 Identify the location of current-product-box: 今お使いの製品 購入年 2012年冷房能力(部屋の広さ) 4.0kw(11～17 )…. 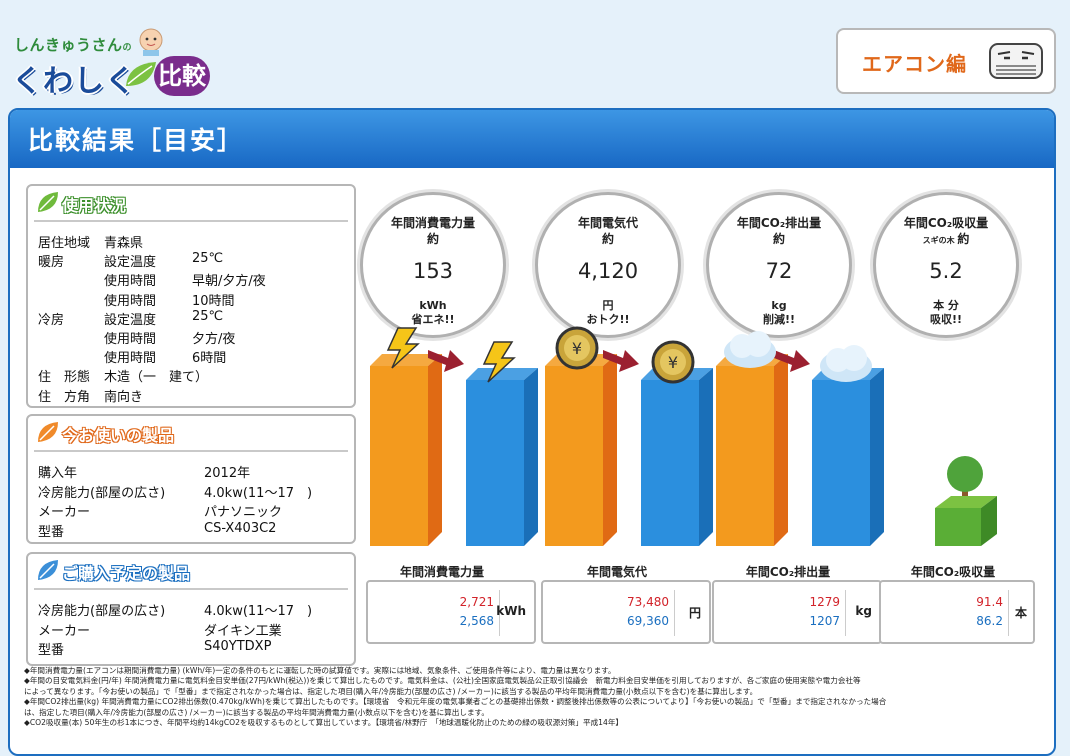
(191, 479).